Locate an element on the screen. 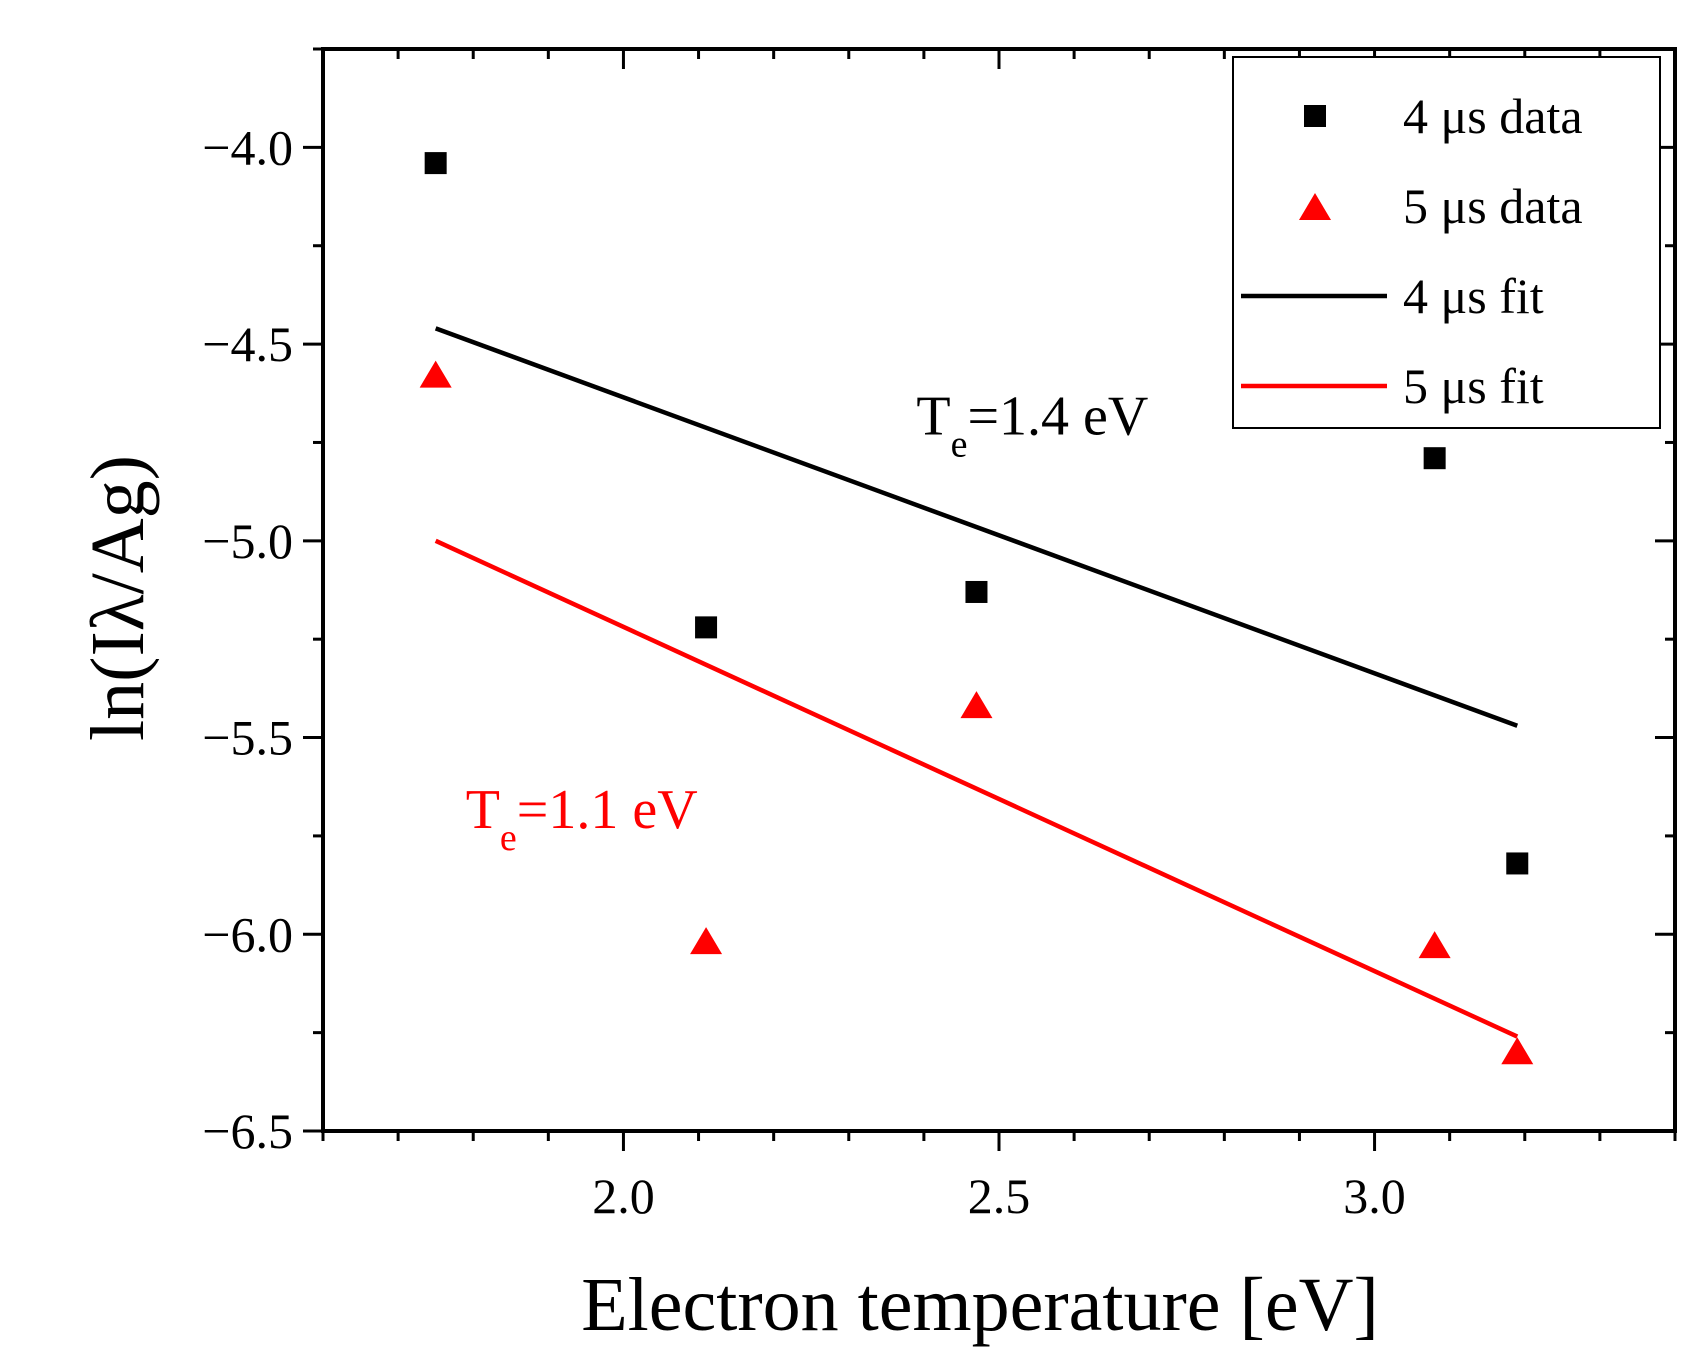 The image size is (1708, 1370). annotations: Te=1.4 eV Te=1.1 eV is located at coordinates (807, 622).